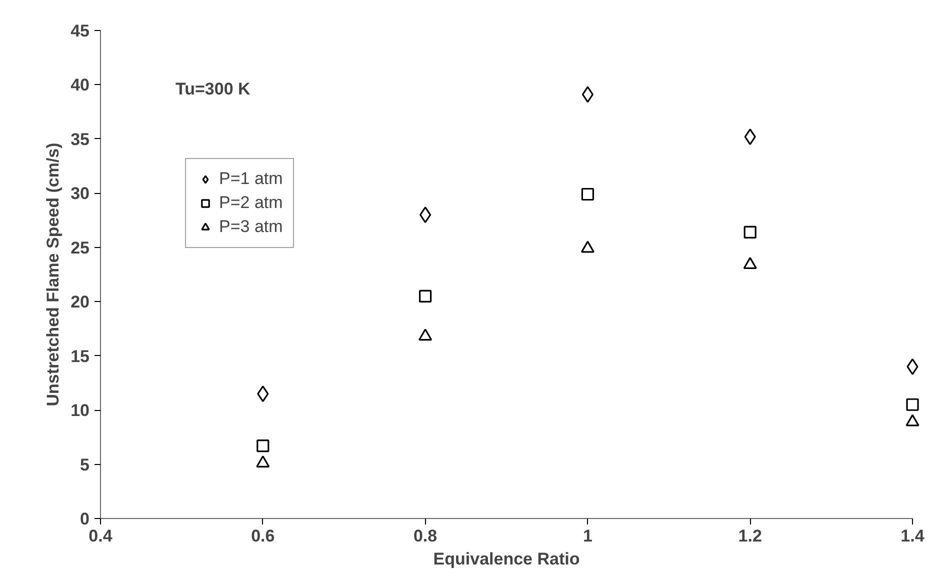  I want to click on y-tick-label: 25, so click(80, 248).